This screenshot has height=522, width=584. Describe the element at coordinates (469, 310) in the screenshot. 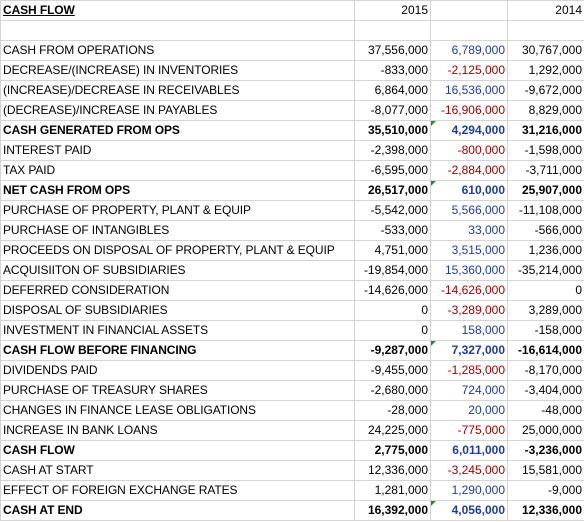

I see `value-difference: -3,289,000` at that location.